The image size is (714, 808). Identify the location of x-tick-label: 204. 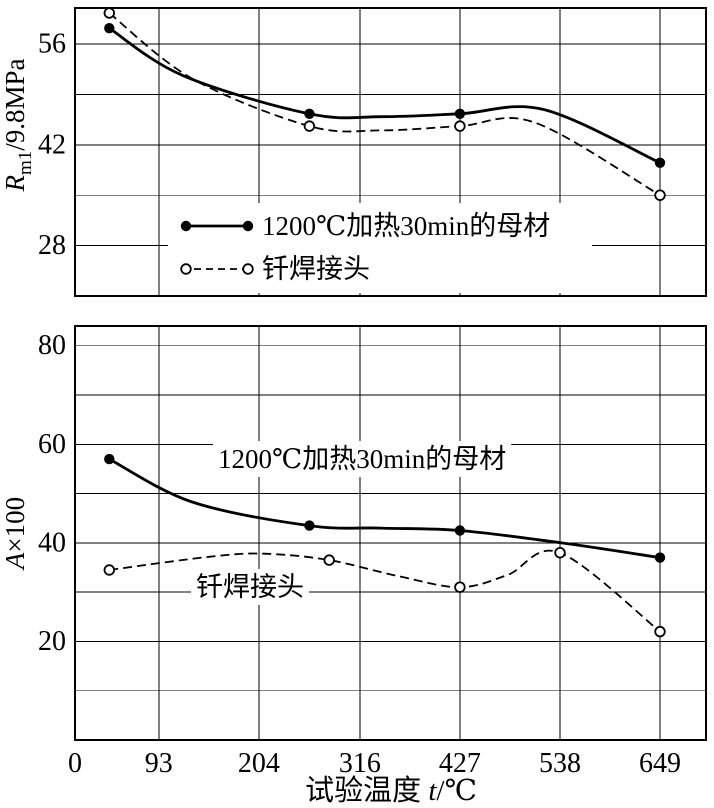
(259, 763).